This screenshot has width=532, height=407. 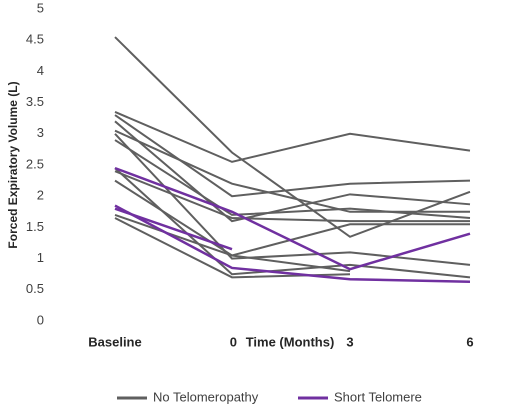 What do you see at coordinates (206, 396) in the screenshot?
I see `legend-label: No Telomeropathy` at bounding box center [206, 396].